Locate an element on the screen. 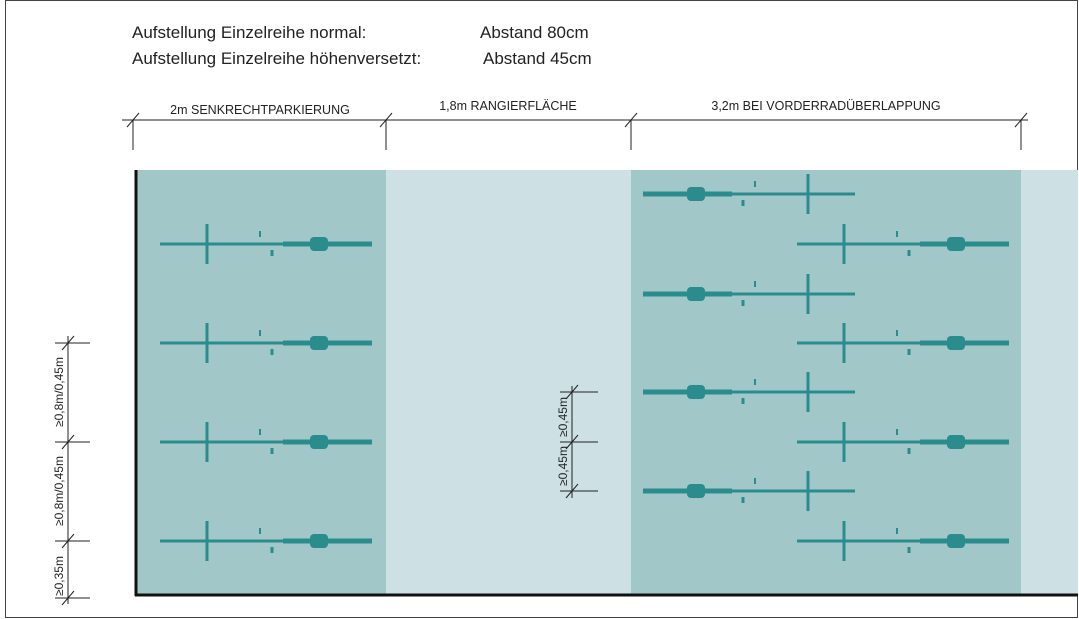  top-dimension is located at coordinates (575, 131).